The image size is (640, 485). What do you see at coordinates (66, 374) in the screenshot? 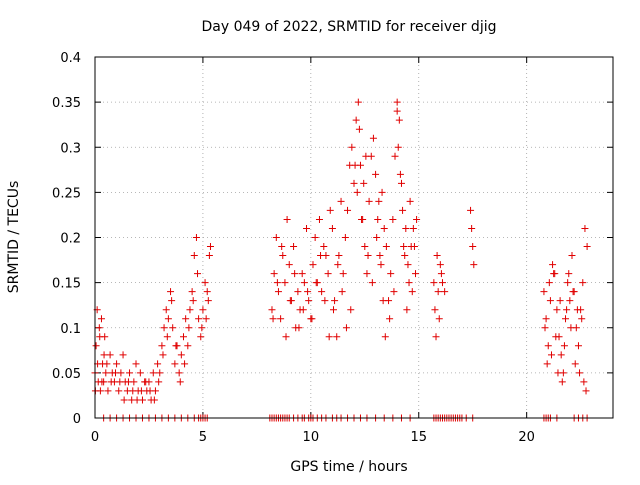
I see `y-tick-label: 0.05` at bounding box center [66, 374].